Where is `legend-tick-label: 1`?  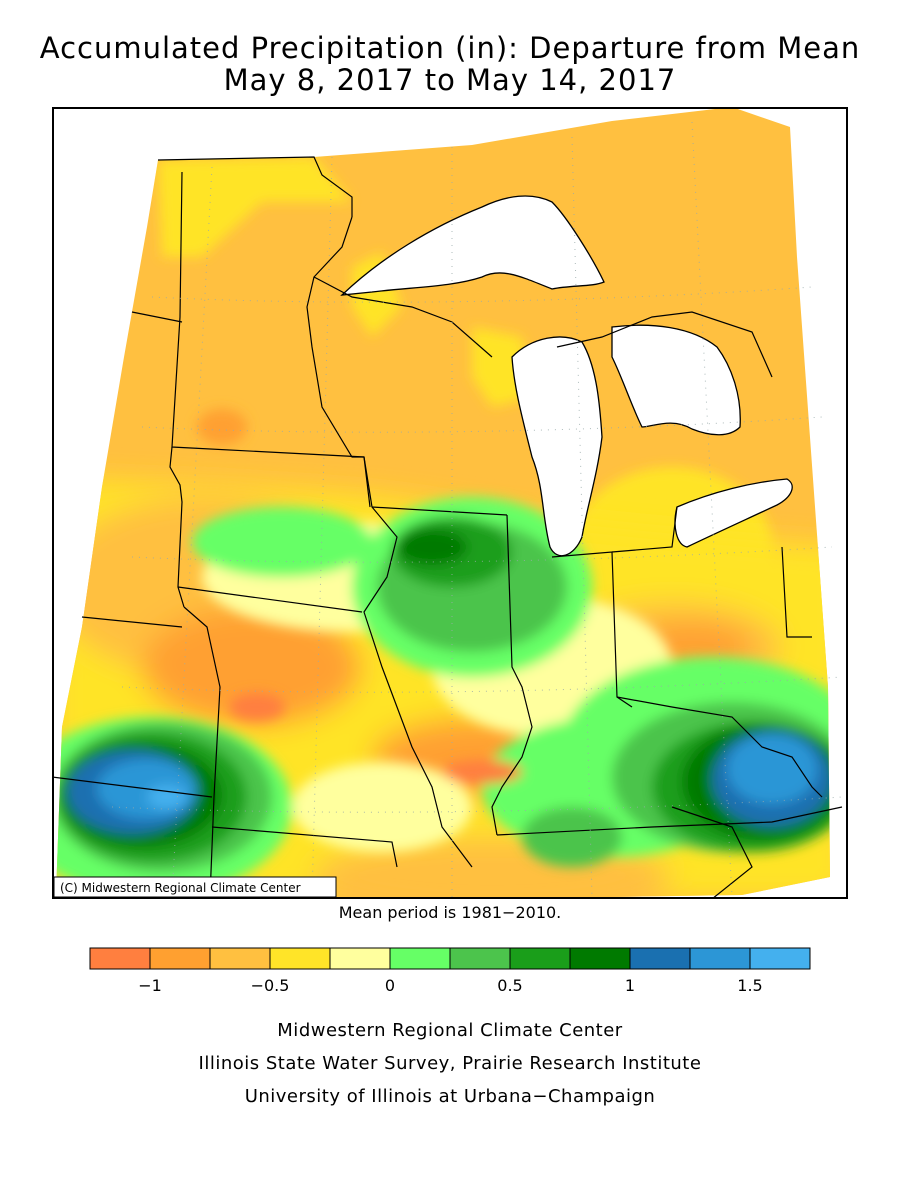 legend-tick-label: 1 is located at coordinates (630, 985).